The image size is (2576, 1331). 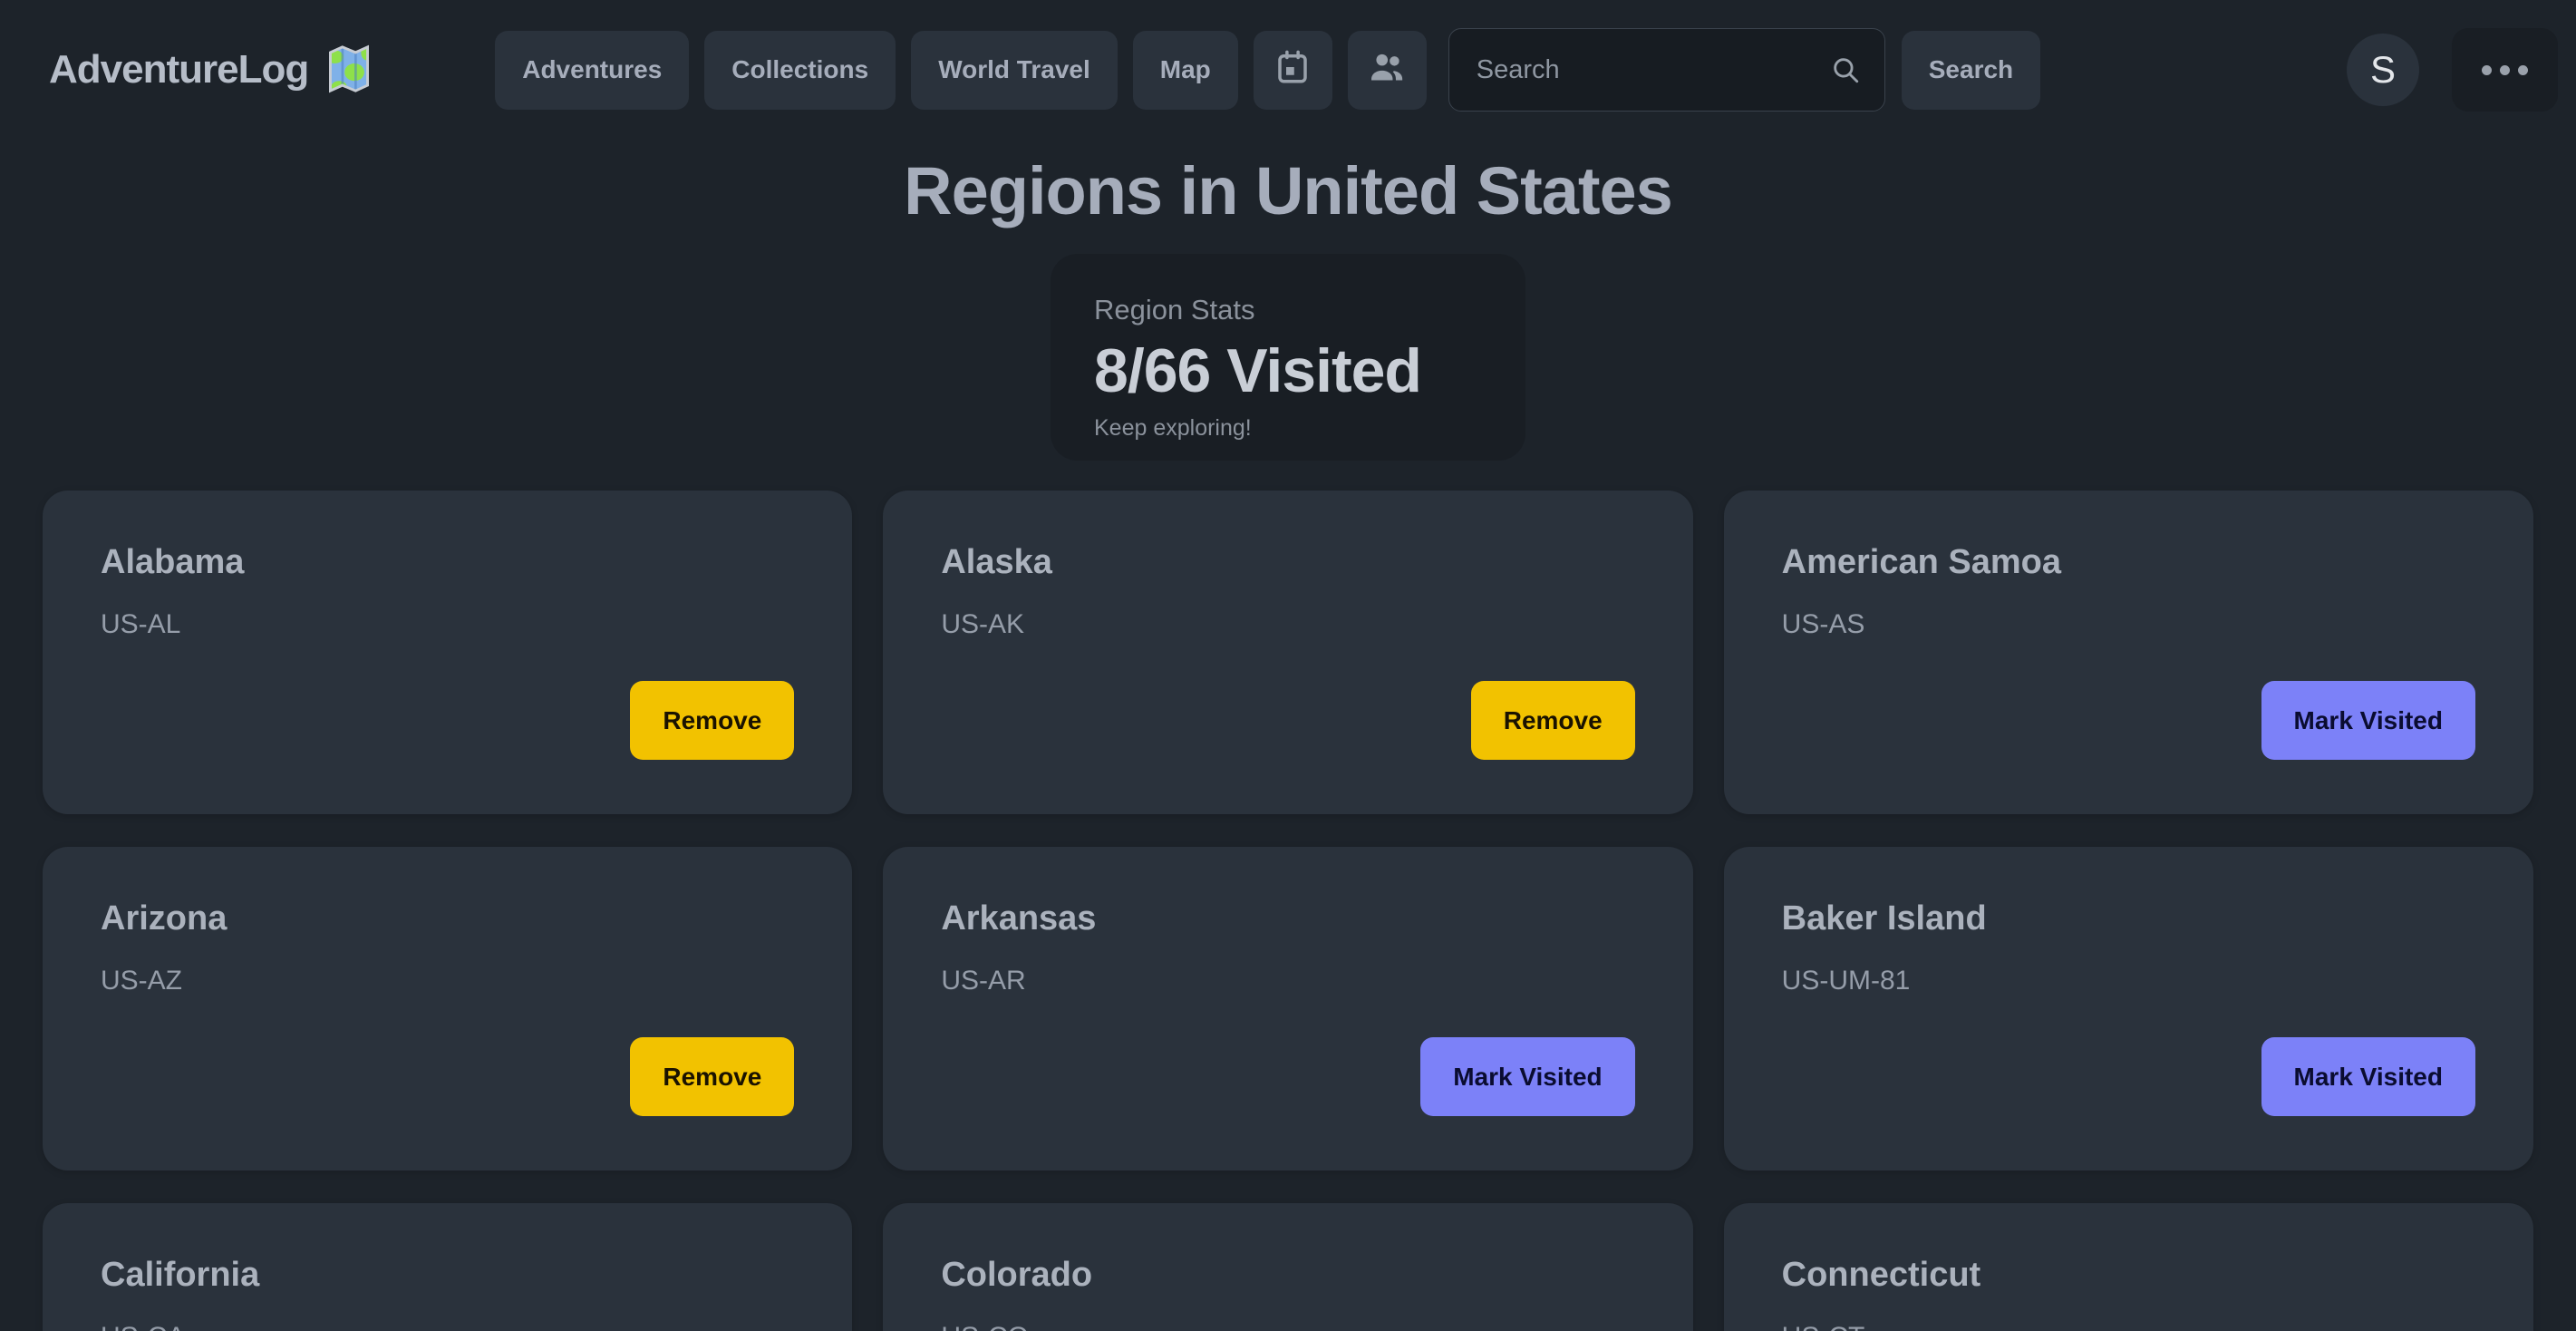 What do you see at coordinates (2128, 1327) in the screenshot?
I see `region-code: US-CT` at bounding box center [2128, 1327].